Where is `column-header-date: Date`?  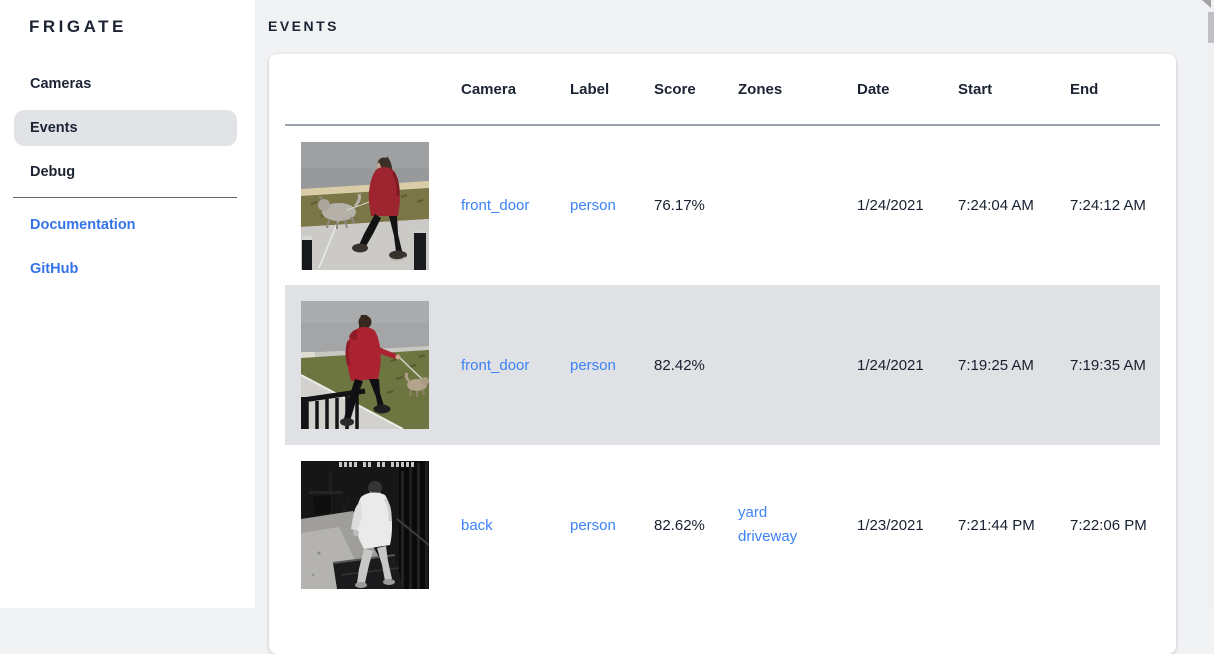 column-header-date: Date is located at coordinates (907, 90).